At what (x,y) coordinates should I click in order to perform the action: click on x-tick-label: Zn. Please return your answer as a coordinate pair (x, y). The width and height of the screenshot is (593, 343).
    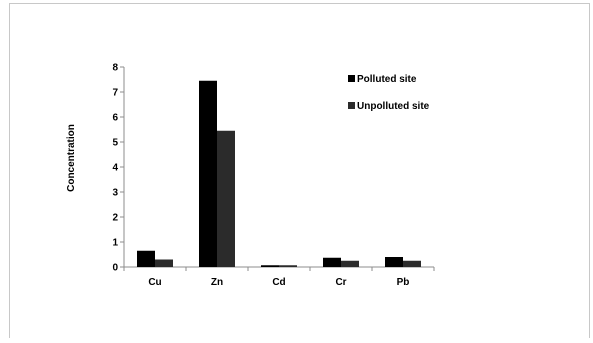
    Looking at the image, I should click on (217, 282).